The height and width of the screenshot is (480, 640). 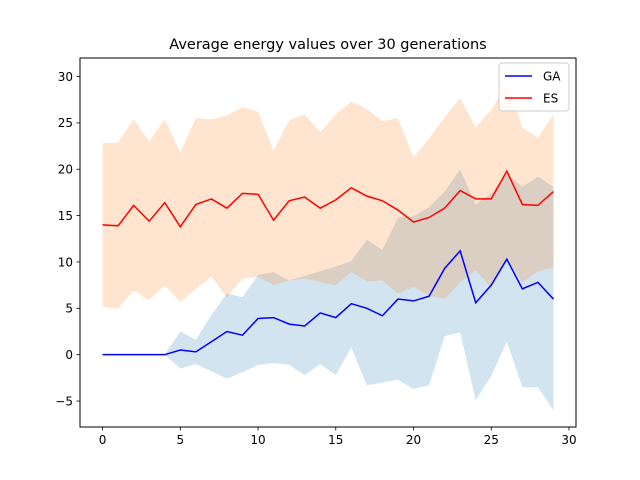 I want to click on x-tick-label: 25, so click(x=491, y=440).